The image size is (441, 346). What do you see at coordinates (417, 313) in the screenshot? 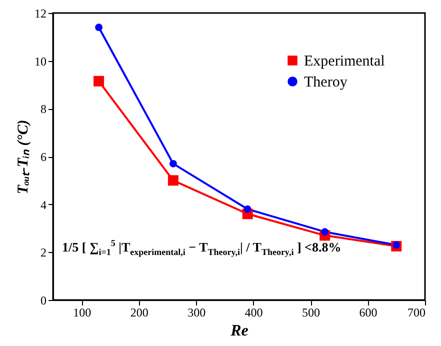
I see `x-tick-label: 700` at bounding box center [417, 313].